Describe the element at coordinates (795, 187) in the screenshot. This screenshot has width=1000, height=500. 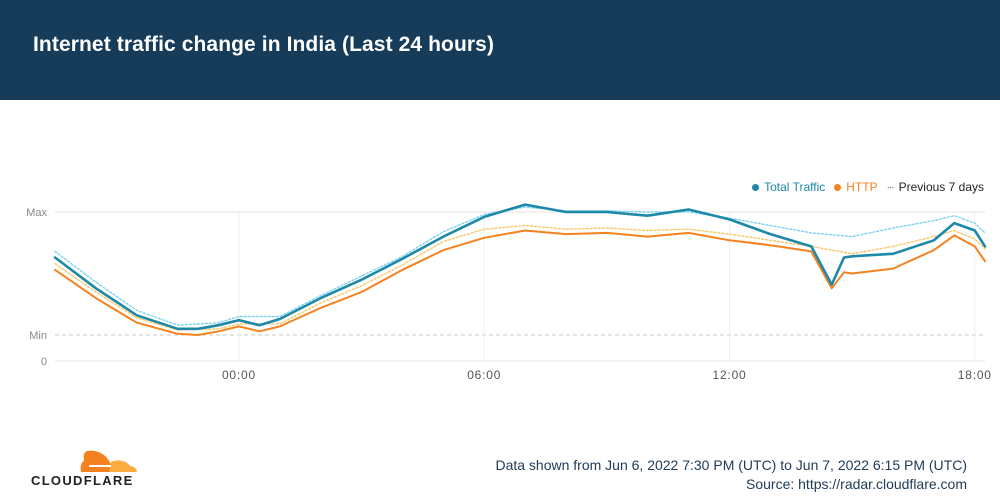
I see `legend-label-total: Total Traffic` at that location.